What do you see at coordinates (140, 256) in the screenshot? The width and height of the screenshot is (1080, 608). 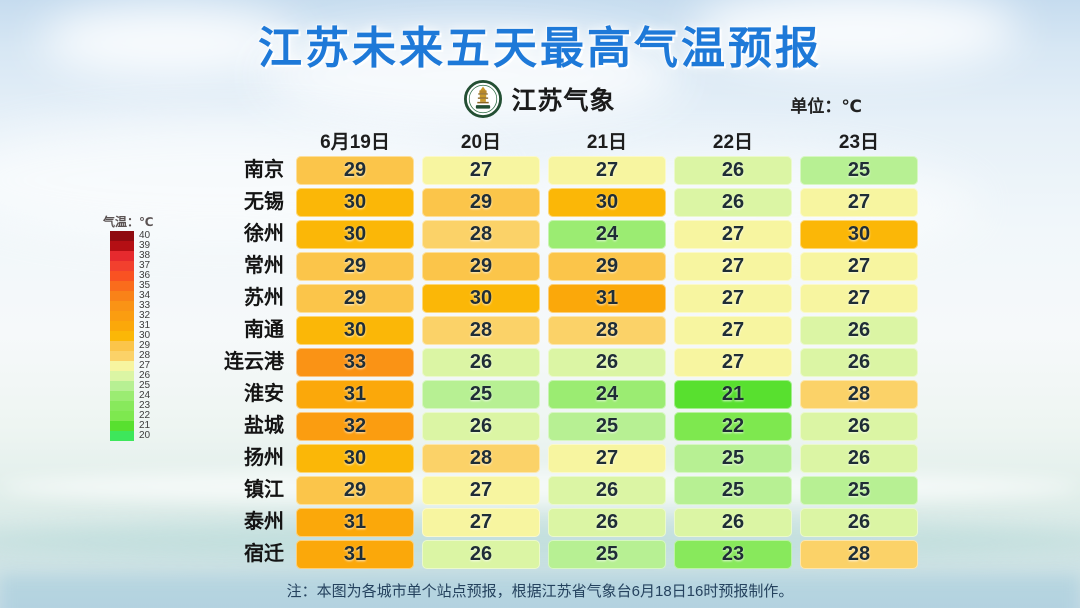 I see `colorbar-row: 38` at bounding box center [140, 256].